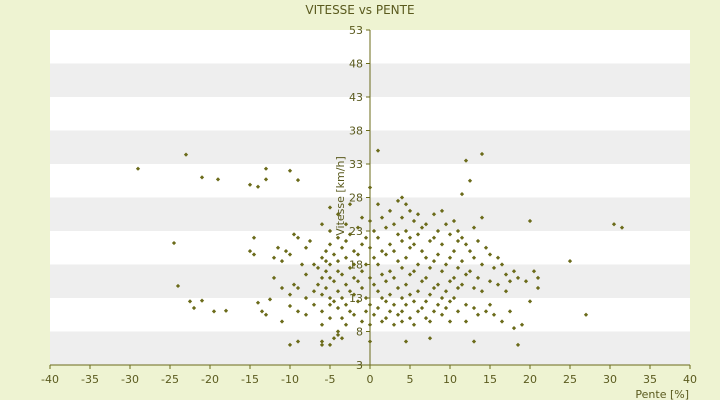 The height and width of the screenshot is (400, 720). Describe the element at coordinates (90, 379) in the screenshot. I see `x-tick-label: -35` at that location.